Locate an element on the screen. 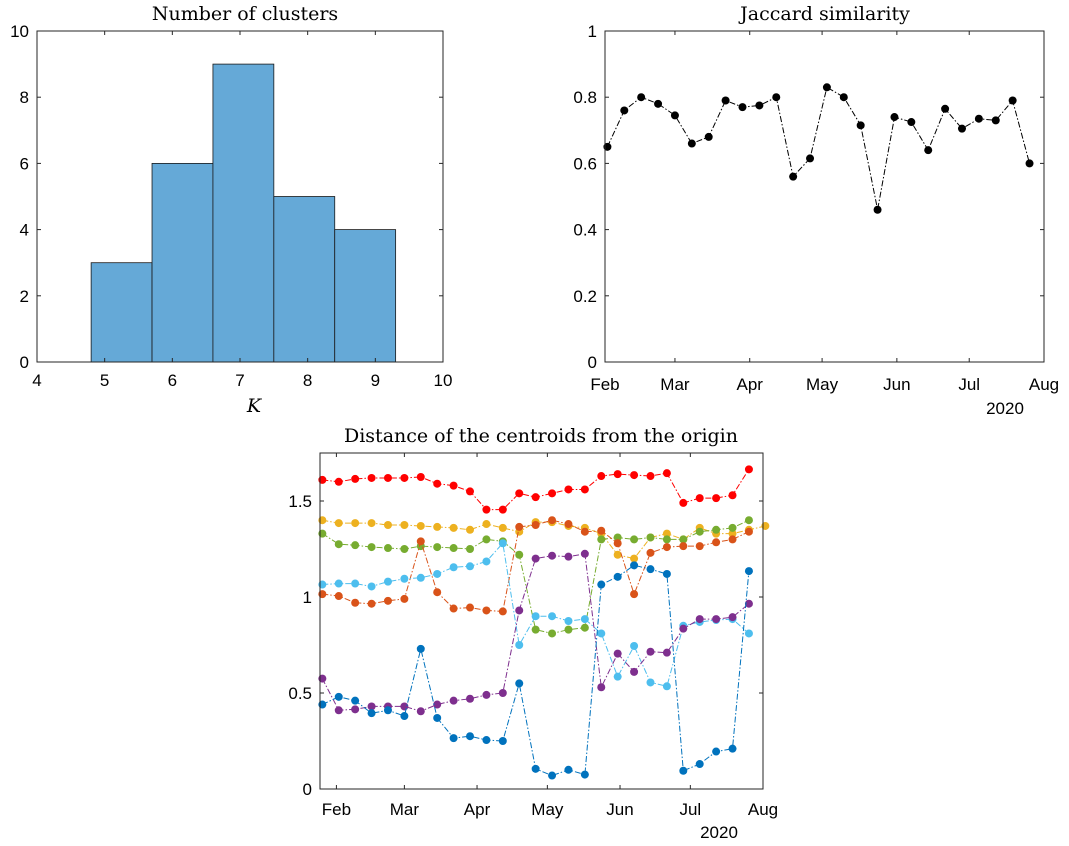  chart2-plot is located at coordinates (818, 148).